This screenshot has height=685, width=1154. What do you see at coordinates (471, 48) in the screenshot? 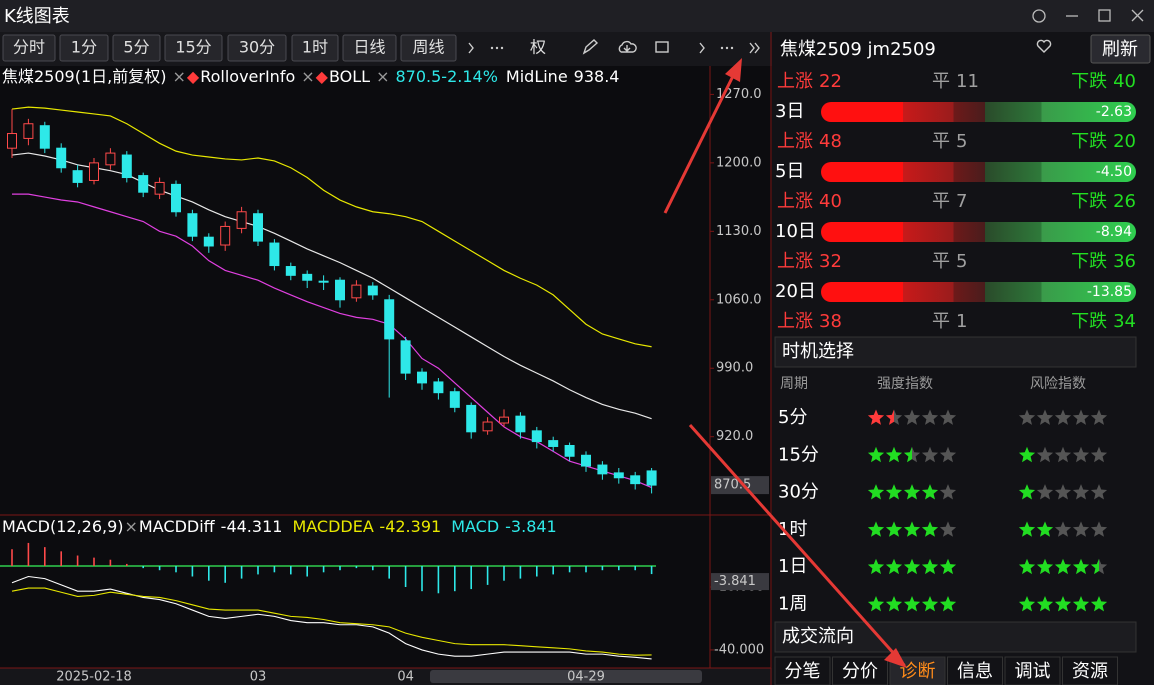
I see `more-arrow` at bounding box center [471, 48].